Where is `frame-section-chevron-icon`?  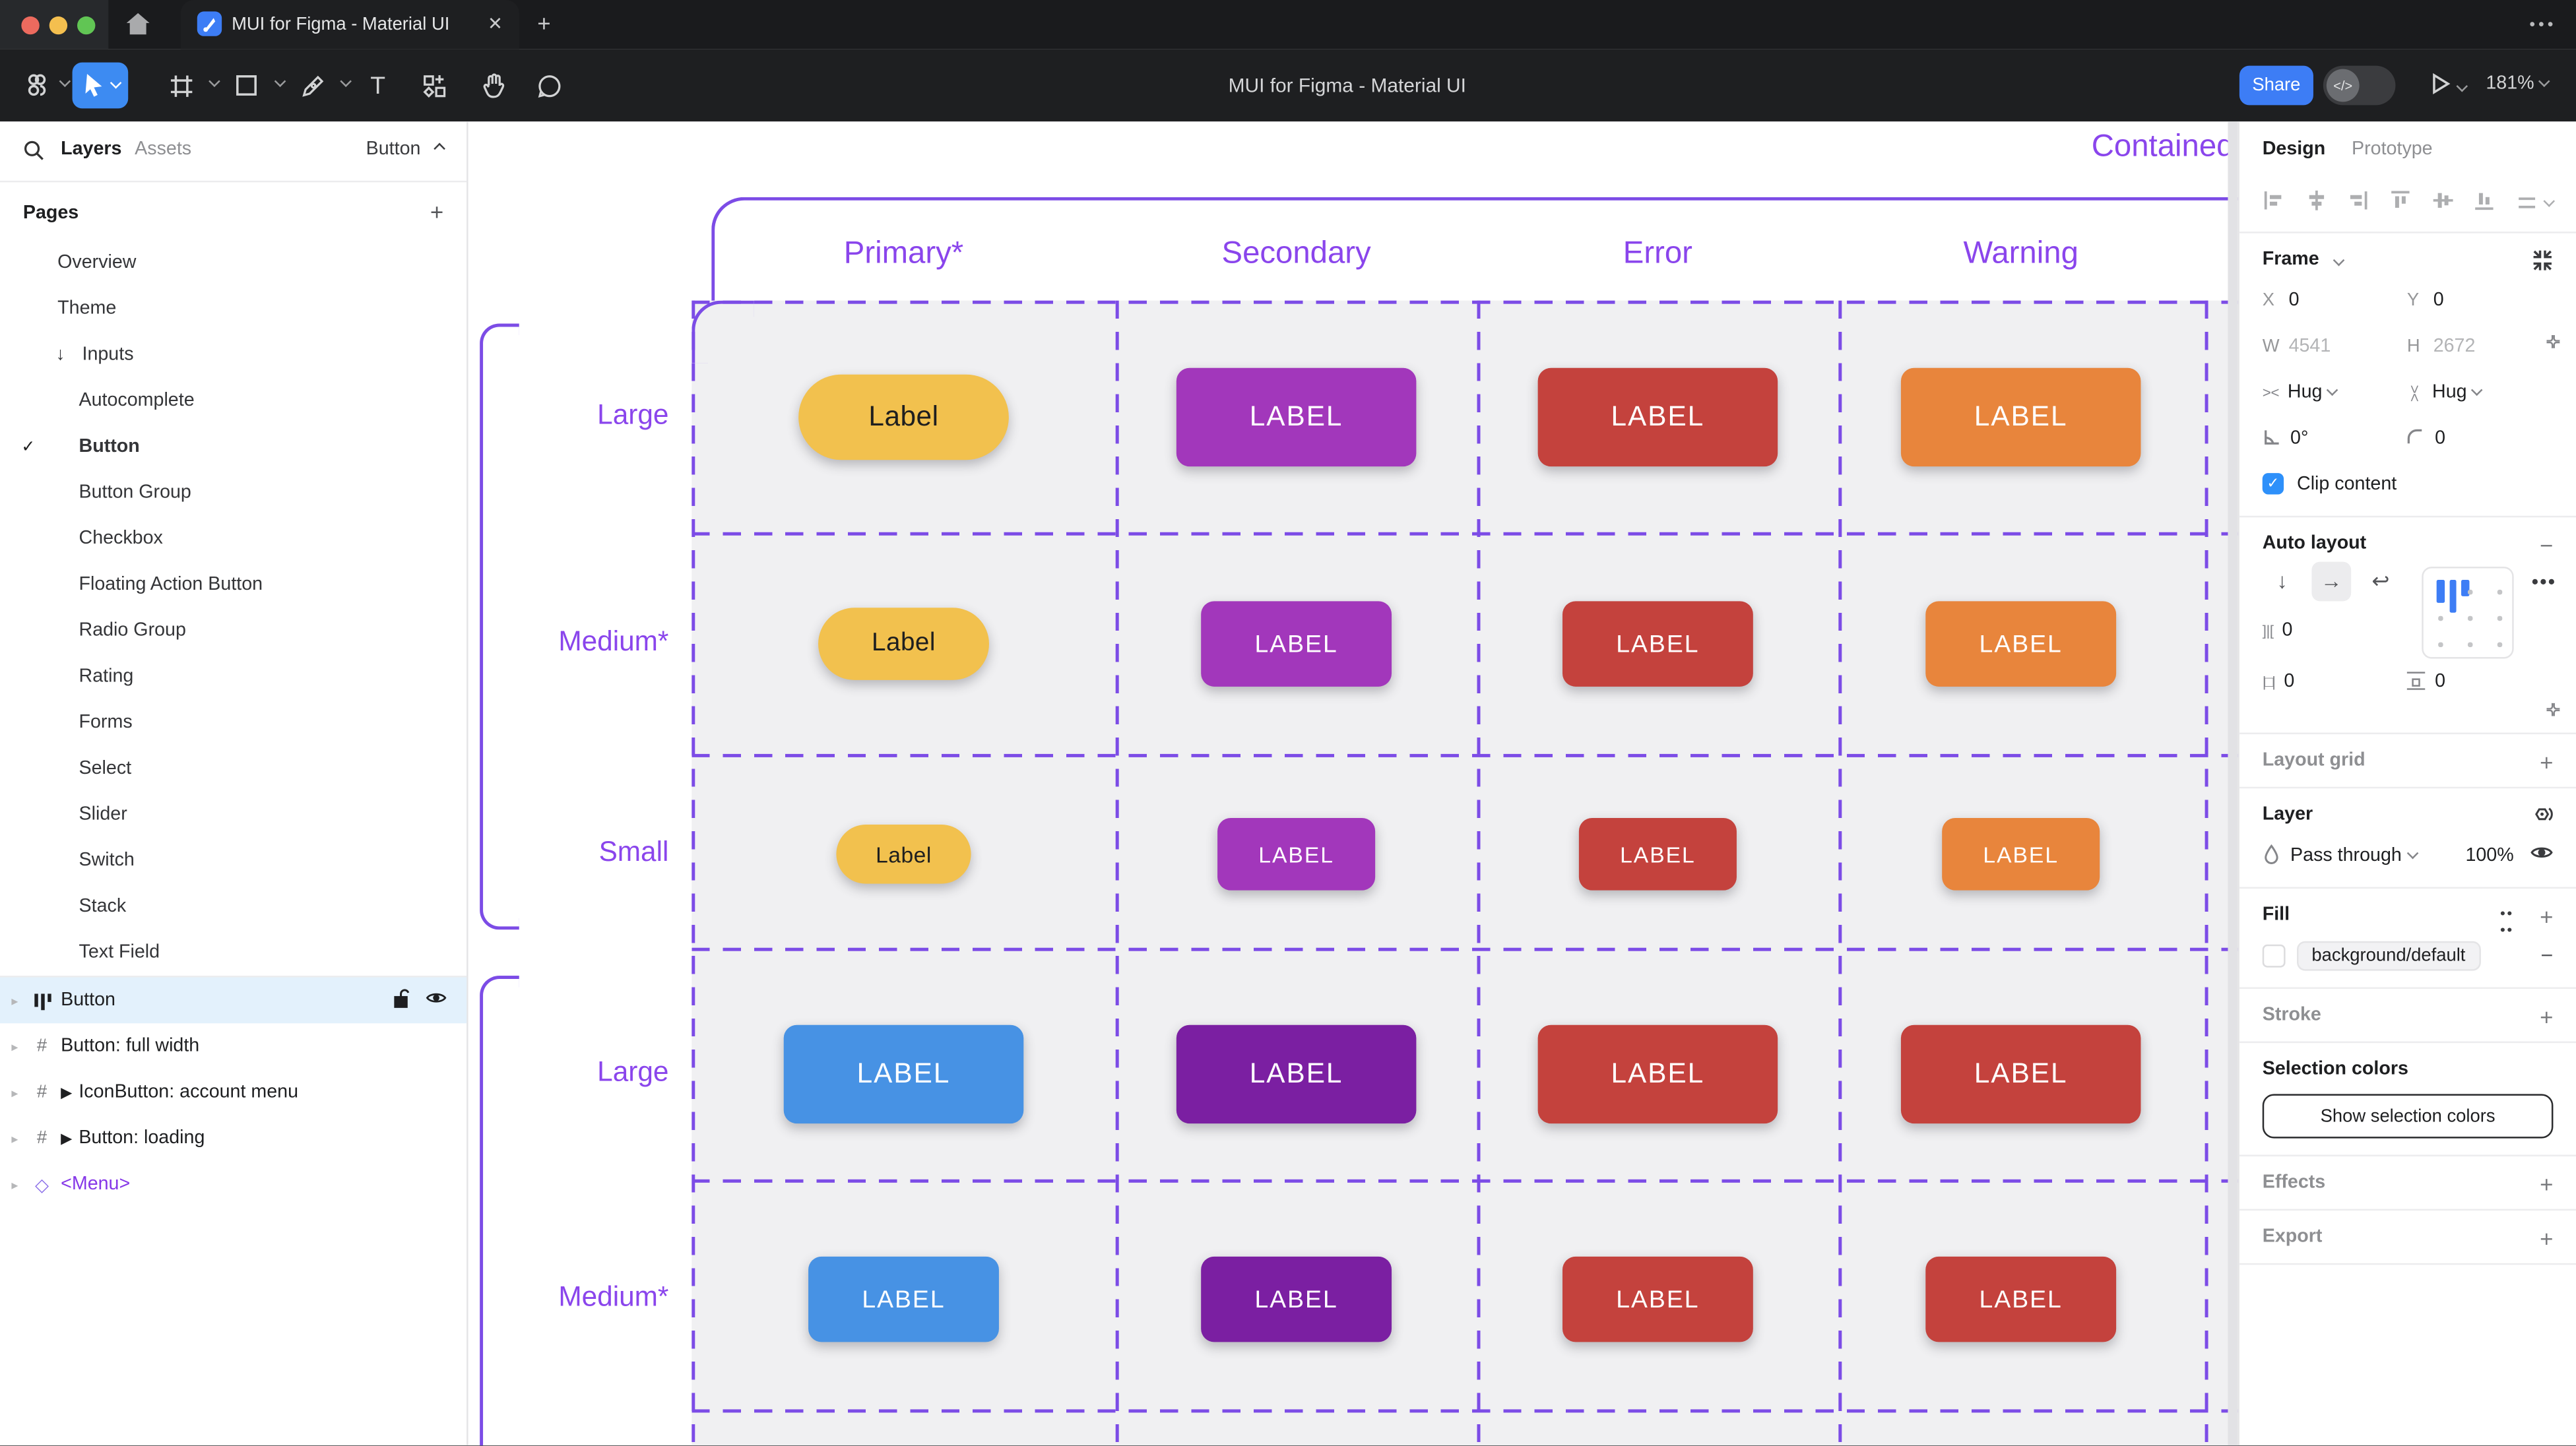 frame-section-chevron-icon is located at coordinates (2338, 260).